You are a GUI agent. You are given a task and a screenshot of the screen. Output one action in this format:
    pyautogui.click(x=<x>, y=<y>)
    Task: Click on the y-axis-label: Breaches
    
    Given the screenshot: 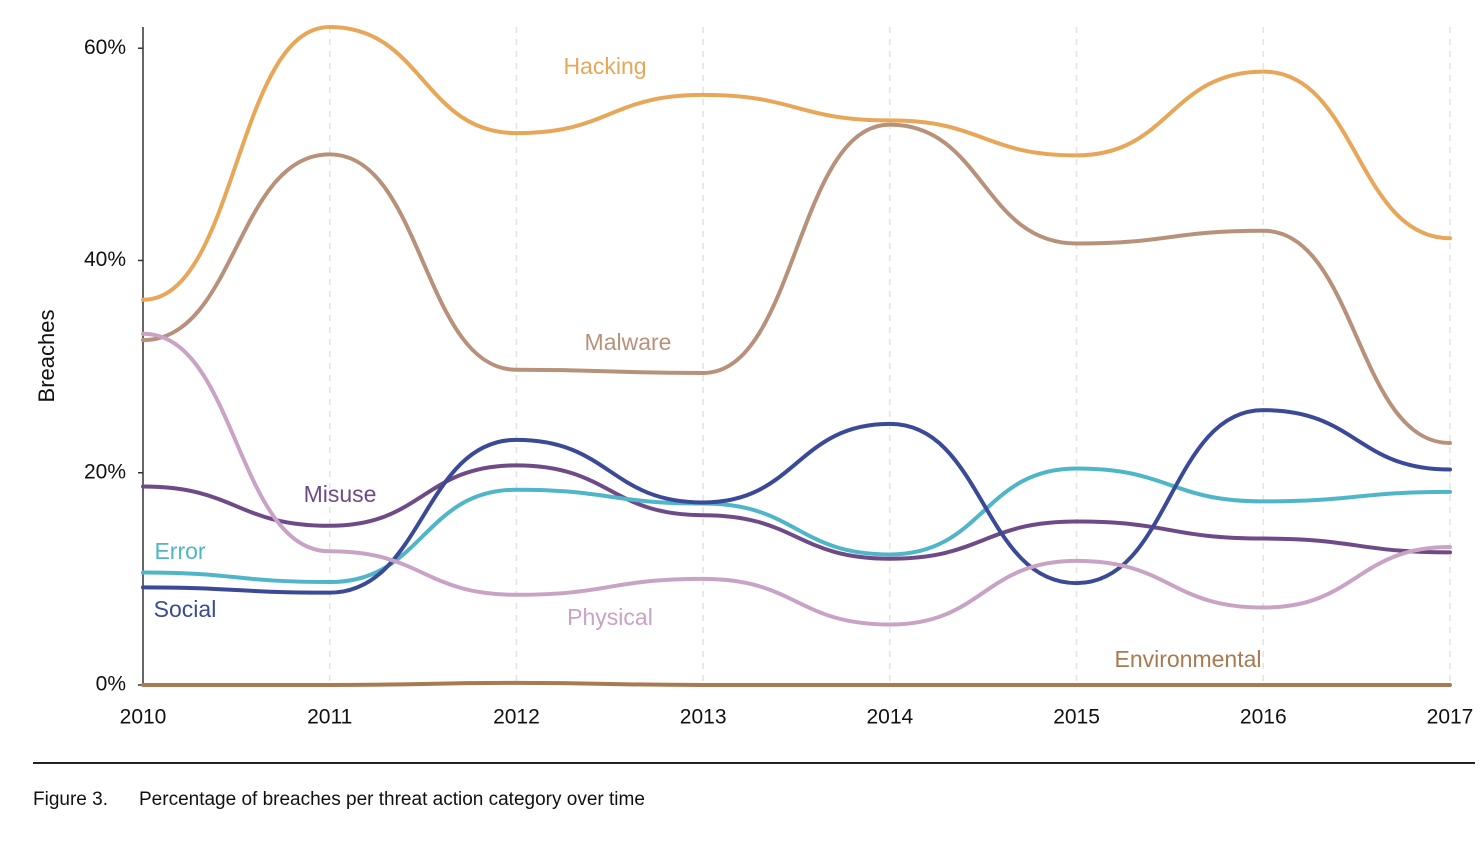 What is the action you would take?
    pyautogui.click(x=46, y=356)
    